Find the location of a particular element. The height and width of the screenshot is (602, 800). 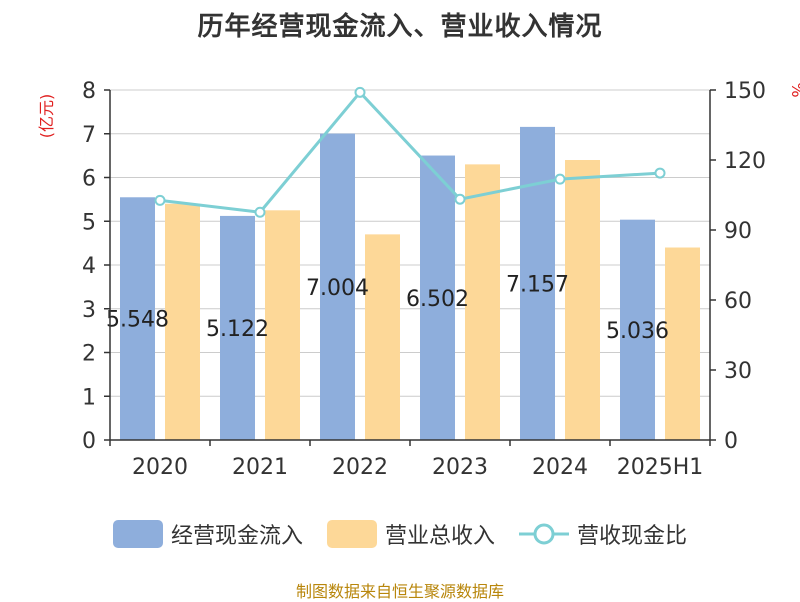

legend-item-cash-inflow: 经营现金流入 is located at coordinates (207, 534).